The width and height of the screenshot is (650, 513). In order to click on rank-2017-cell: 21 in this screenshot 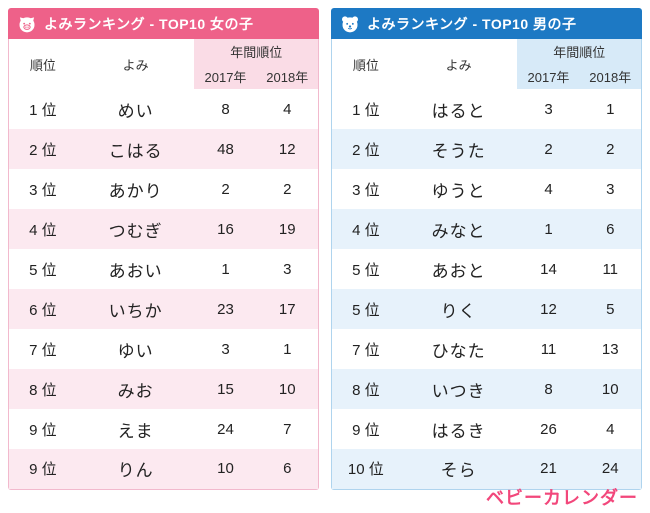, I will do `click(548, 469)`.